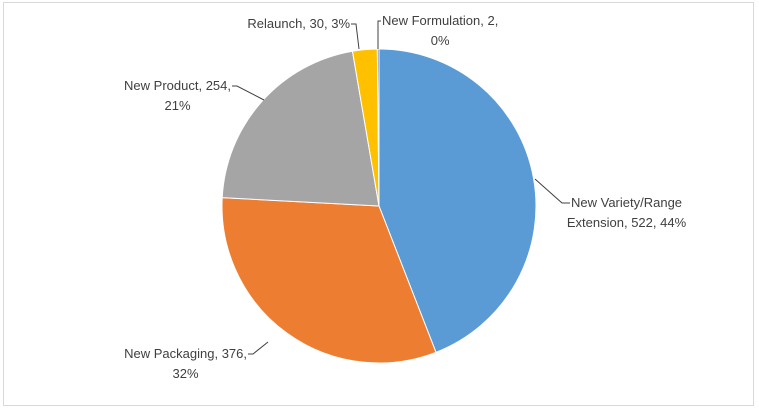 The image size is (759, 412). What do you see at coordinates (440, 40) in the screenshot?
I see `data-label-line: 0%` at bounding box center [440, 40].